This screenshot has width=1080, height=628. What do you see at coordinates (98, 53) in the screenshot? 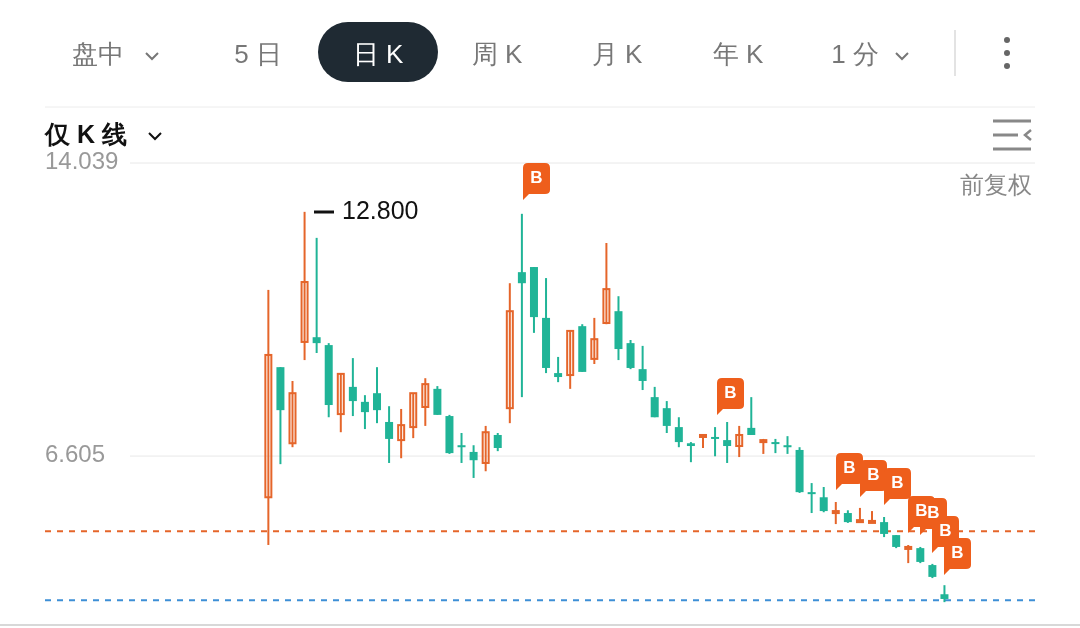
I see `text: 盘中` at bounding box center [98, 53].